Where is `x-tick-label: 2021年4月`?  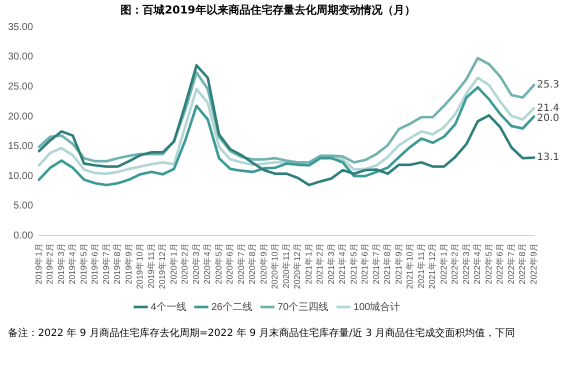
x-tick-label: 2021年4月 is located at coordinates (342, 263).